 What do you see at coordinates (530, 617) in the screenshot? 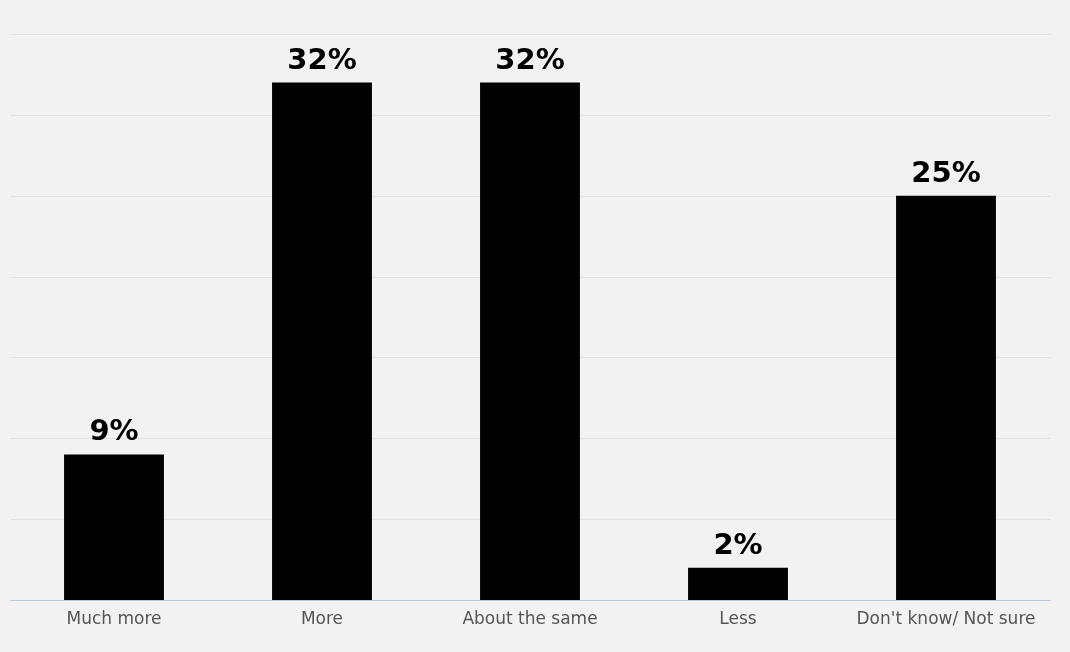
I see `x-tick-label: About the same` at bounding box center [530, 617].